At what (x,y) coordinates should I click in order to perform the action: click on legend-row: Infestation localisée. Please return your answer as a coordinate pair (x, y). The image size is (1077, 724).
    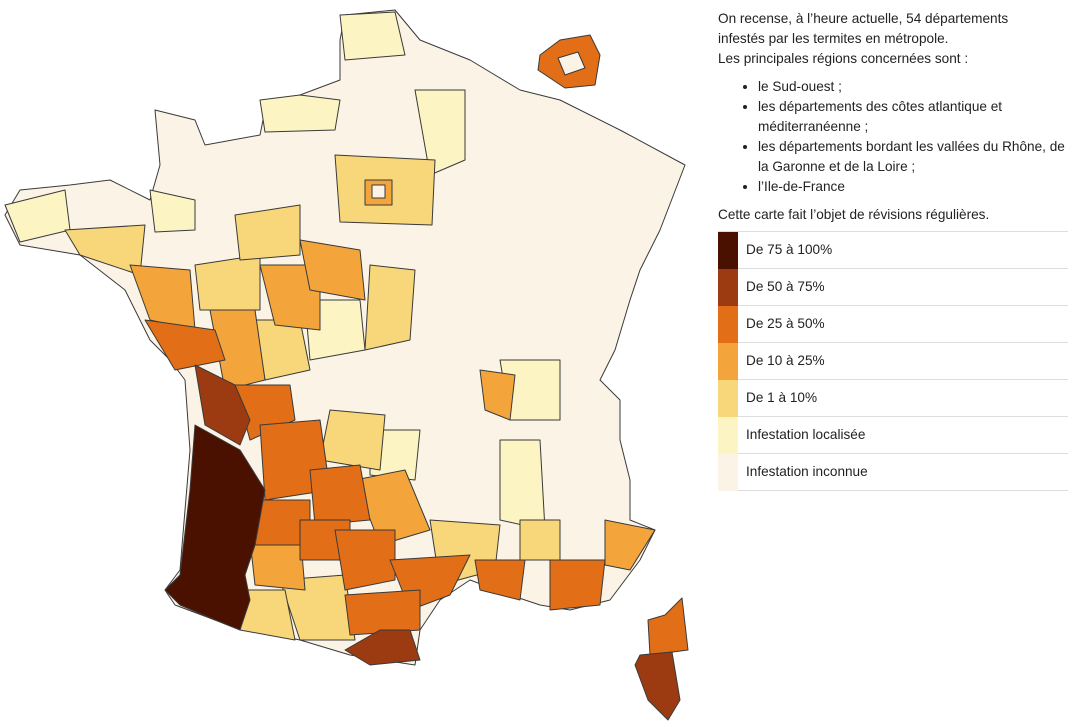
    Looking at the image, I should click on (893, 435).